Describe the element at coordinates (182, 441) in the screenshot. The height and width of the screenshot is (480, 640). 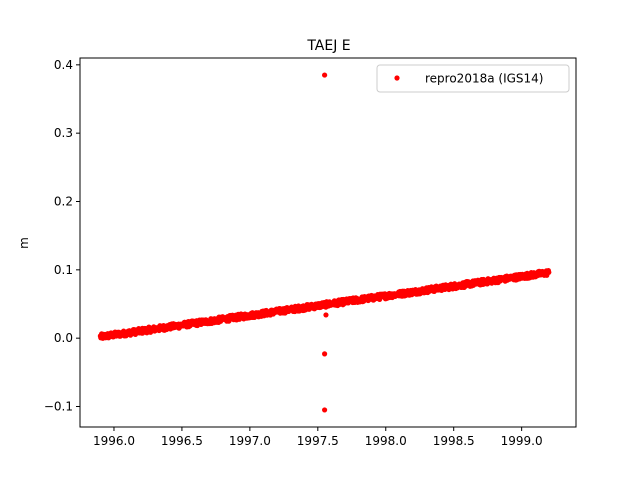
I see `x-tick-label: 1996.5` at that location.